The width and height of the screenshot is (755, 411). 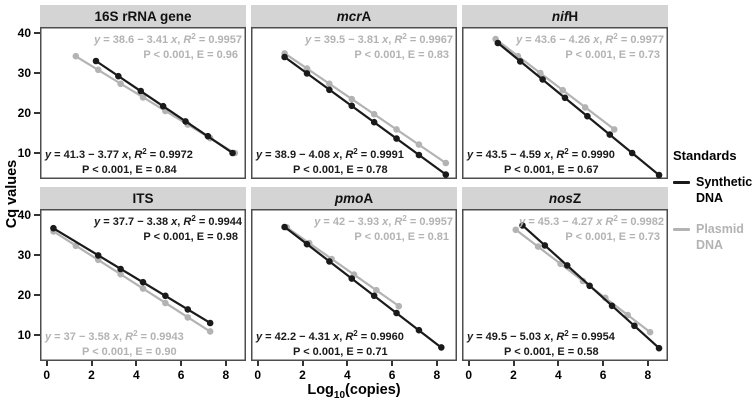 What do you see at coordinates (136, 375) in the screenshot?
I see `x-tick-label: 4` at bounding box center [136, 375].